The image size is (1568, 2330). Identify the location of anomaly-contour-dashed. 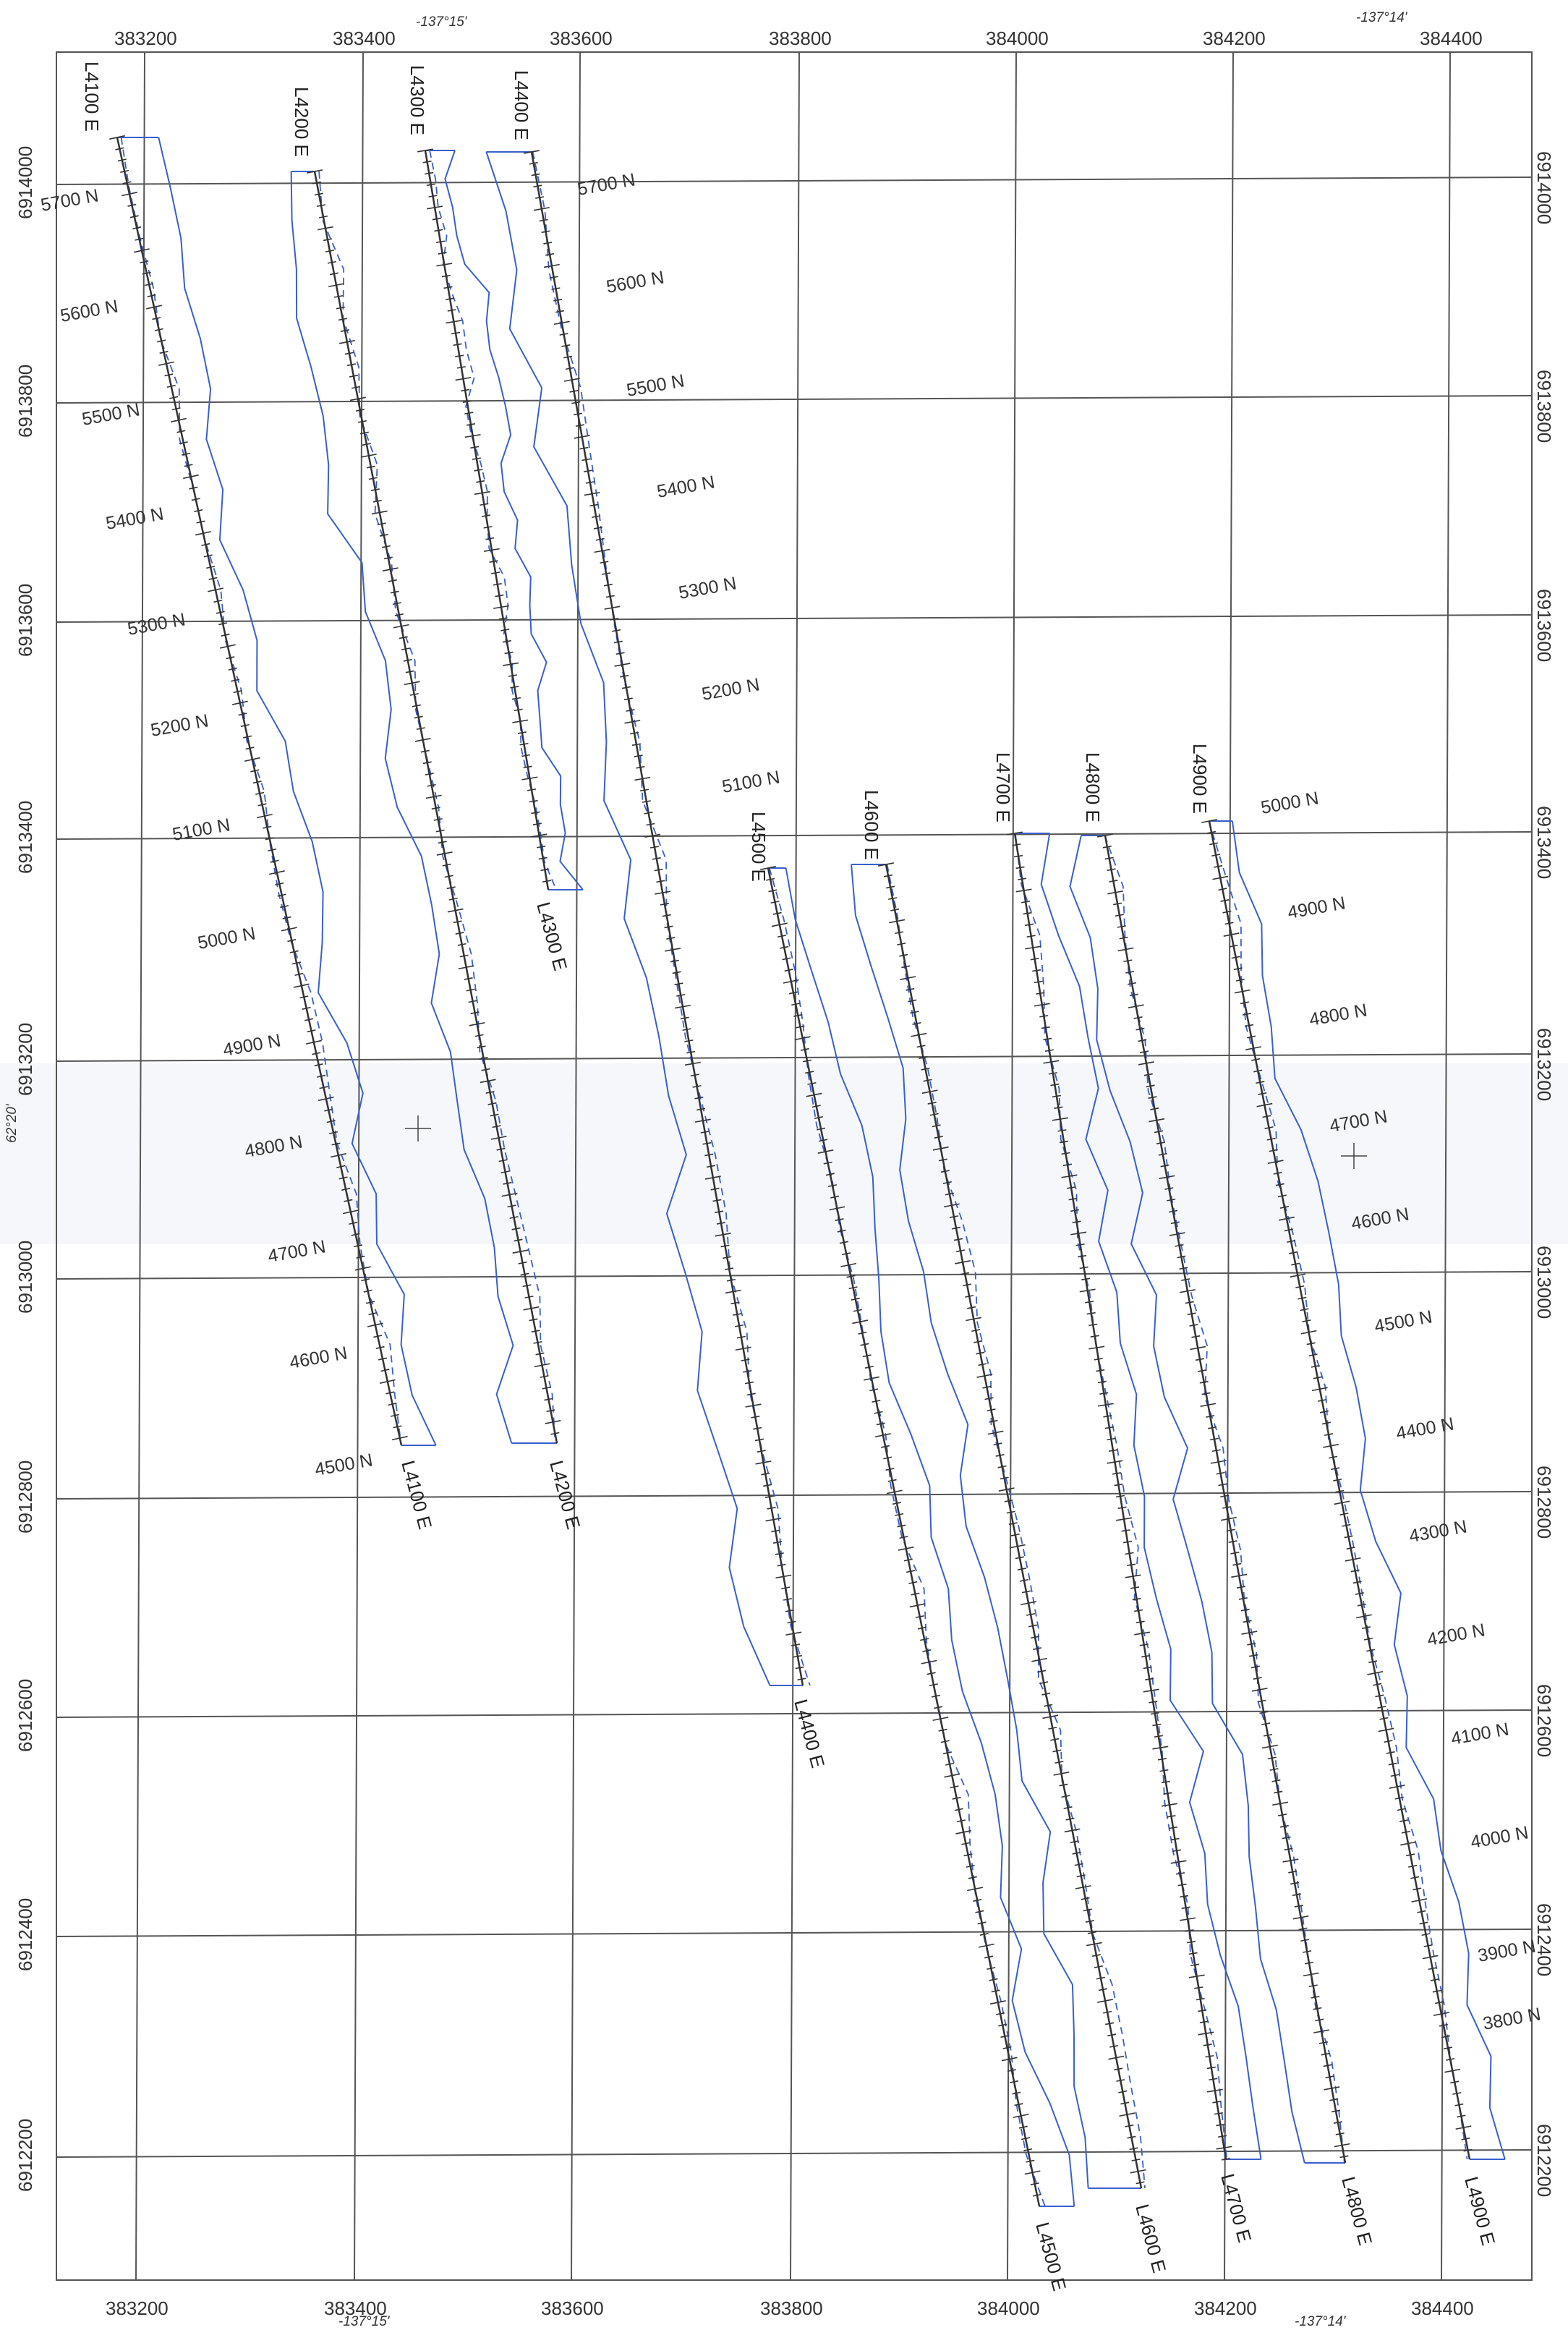
(1224, 1499).